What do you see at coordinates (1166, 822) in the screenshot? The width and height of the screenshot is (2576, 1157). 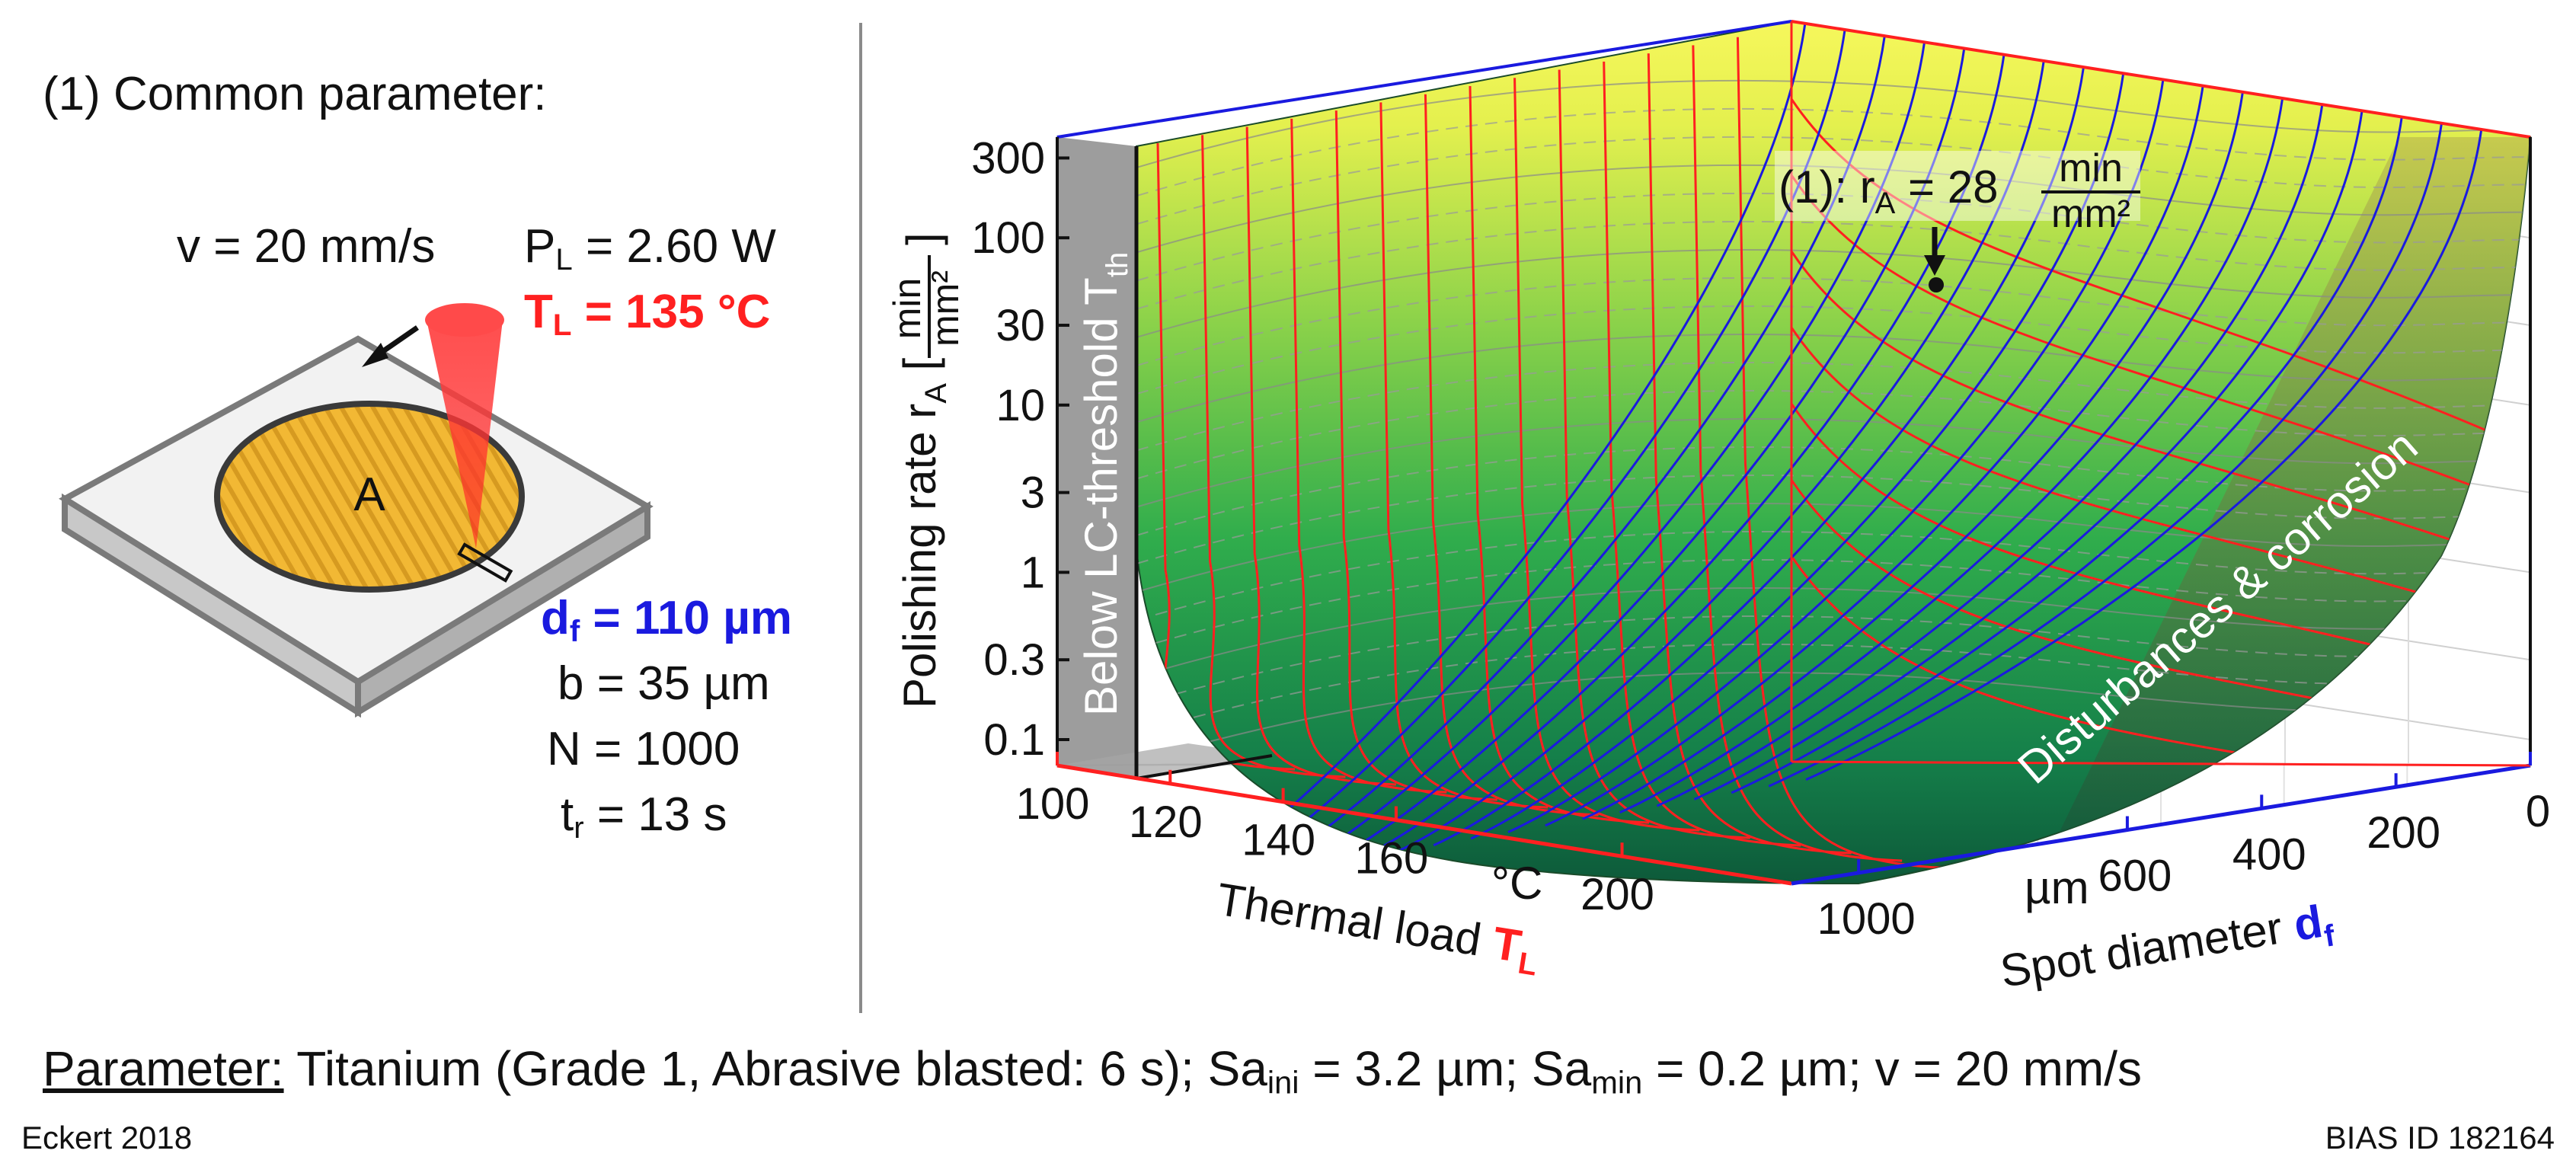 I see `x-tick-label: 120` at bounding box center [1166, 822].